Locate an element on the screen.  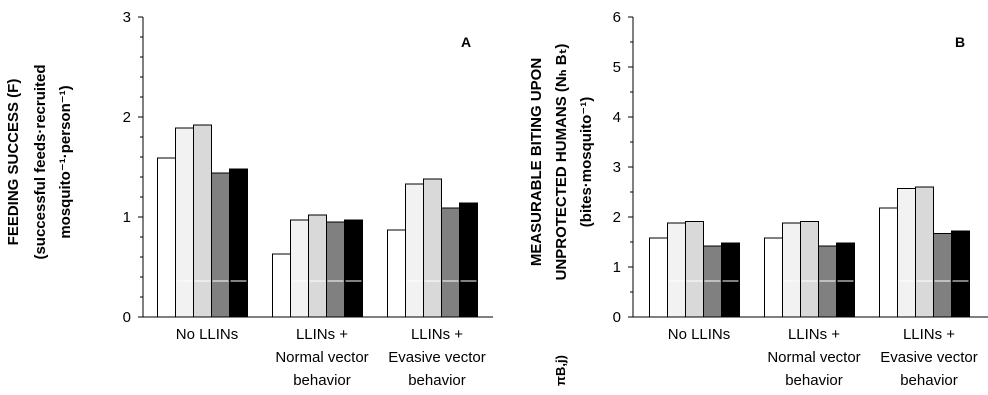
y-tick-label: 6 is located at coordinates (617, 17).